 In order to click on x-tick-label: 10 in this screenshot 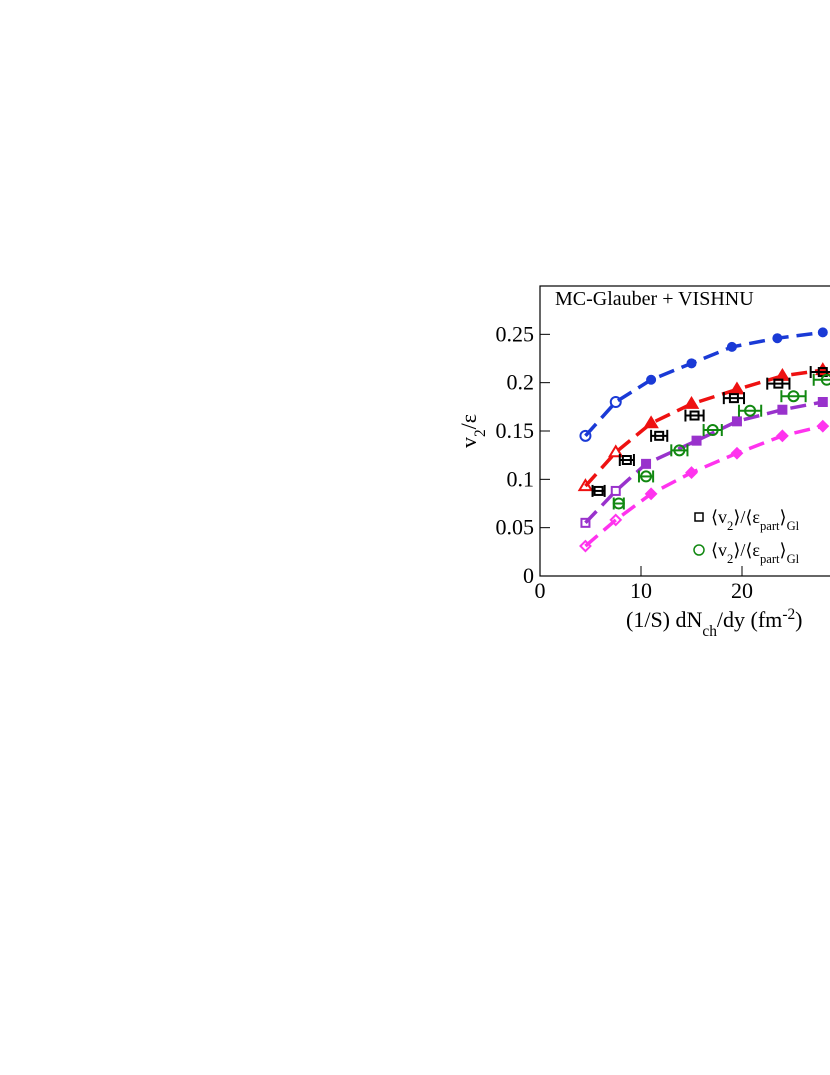, I will do `click(641, 590)`.